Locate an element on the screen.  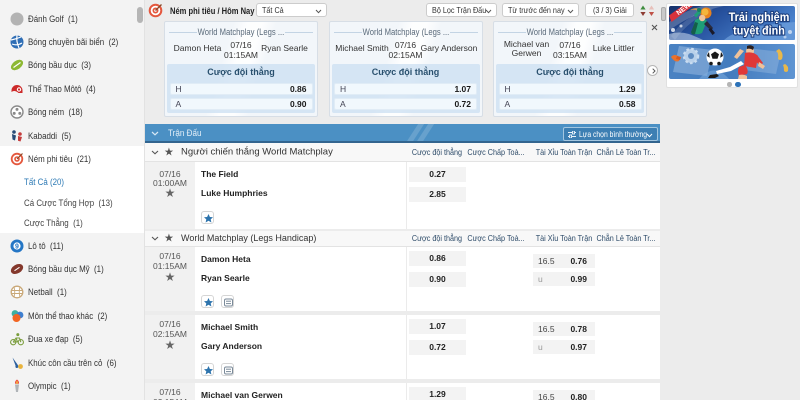
svg-text: tuyệt đỉnh is located at coordinates (759, 31).